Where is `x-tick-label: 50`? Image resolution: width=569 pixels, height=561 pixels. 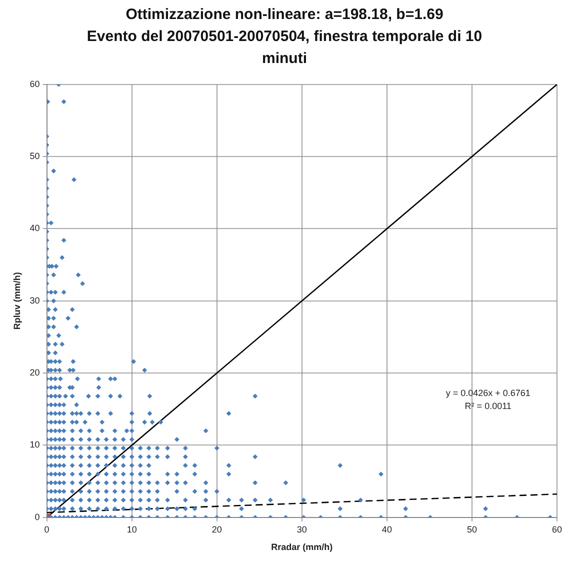
x-tick-label: 50 is located at coordinates (471, 529).